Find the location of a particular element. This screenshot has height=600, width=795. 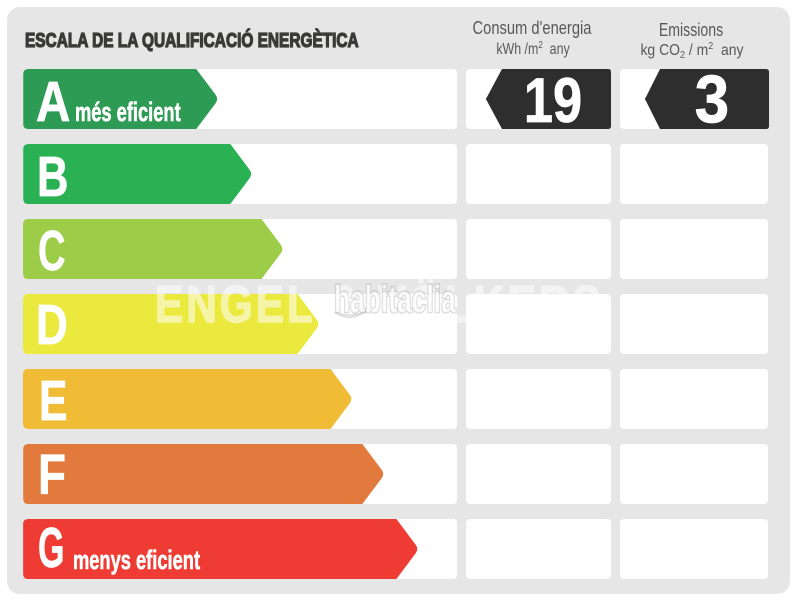

svg-text: ENGEL & VÖLKERS is located at coordinates (378, 305).